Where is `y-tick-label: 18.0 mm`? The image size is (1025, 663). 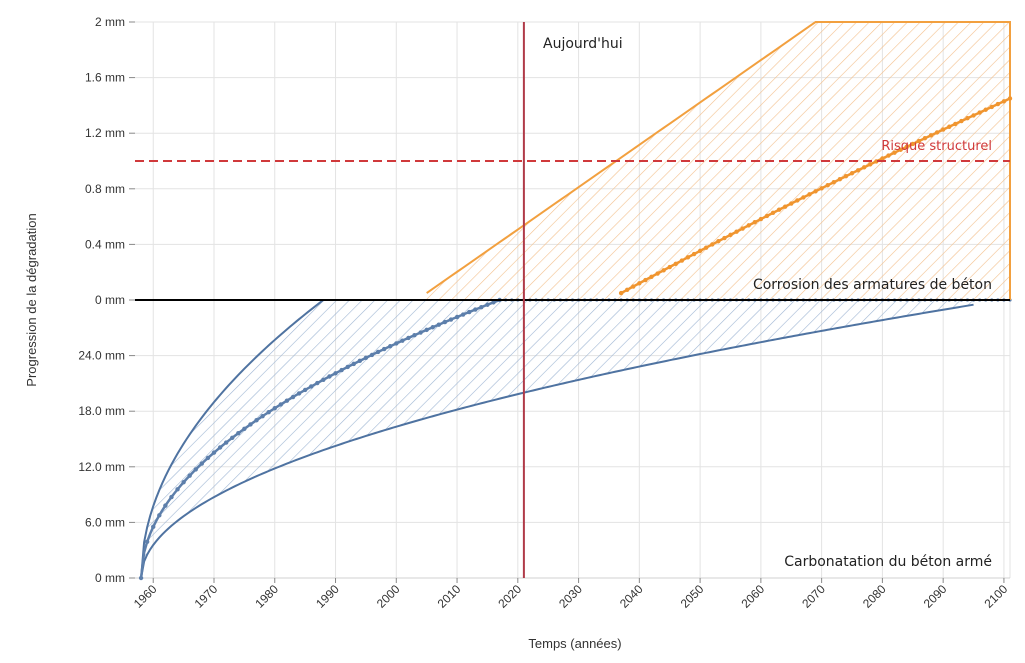
y-tick-label: 18.0 mm is located at coordinates (101, 411).